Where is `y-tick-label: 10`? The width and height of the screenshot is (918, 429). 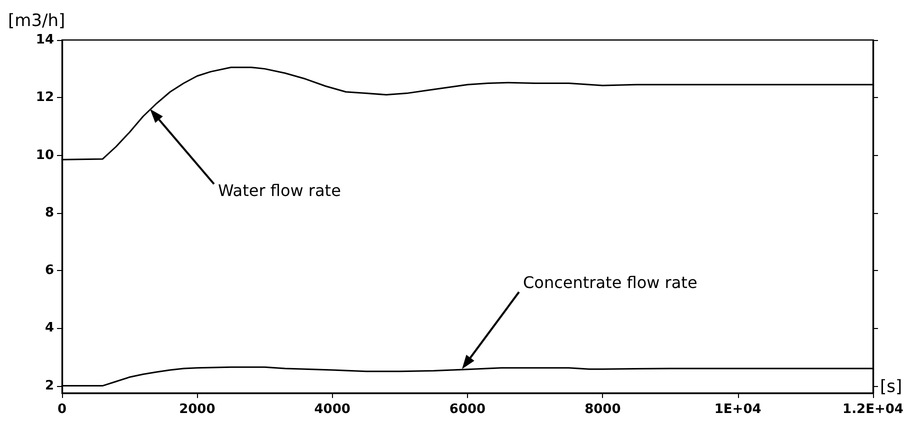
y-tick-label: 10 is located at coordinates (45, 155).